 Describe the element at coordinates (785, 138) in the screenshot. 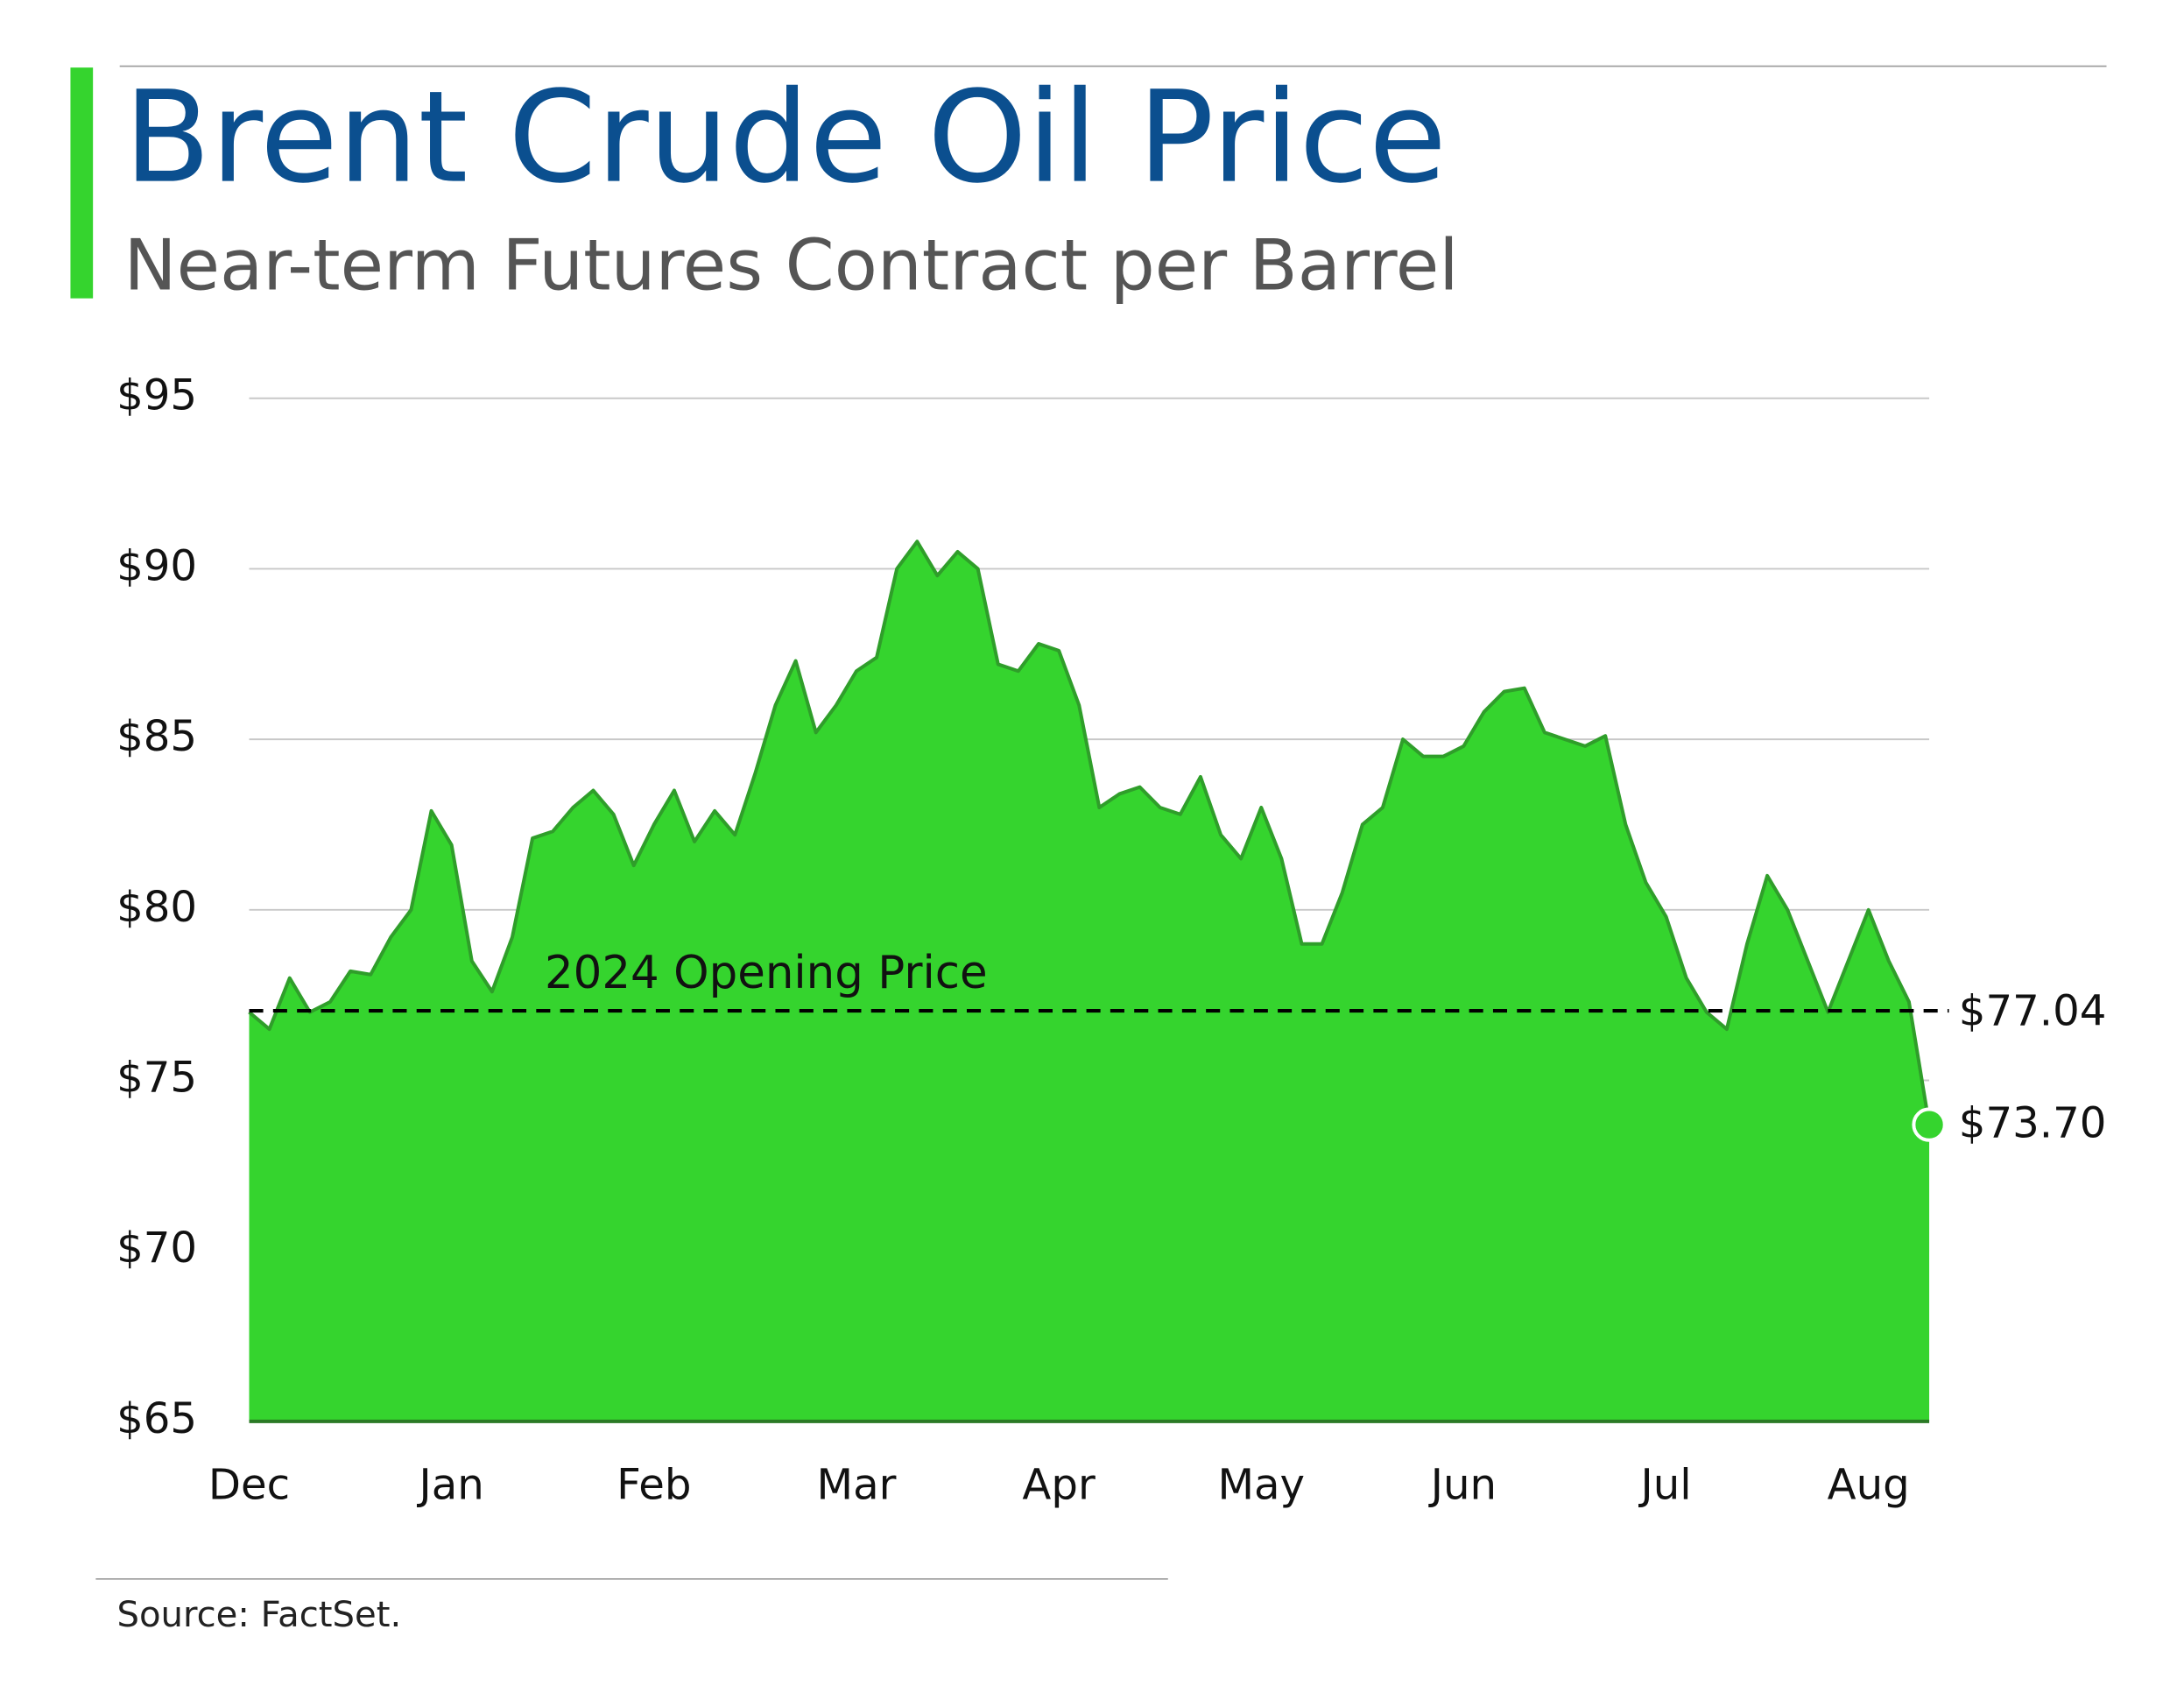

I see `chart-title: Brent Crude Oil Price` at that location.